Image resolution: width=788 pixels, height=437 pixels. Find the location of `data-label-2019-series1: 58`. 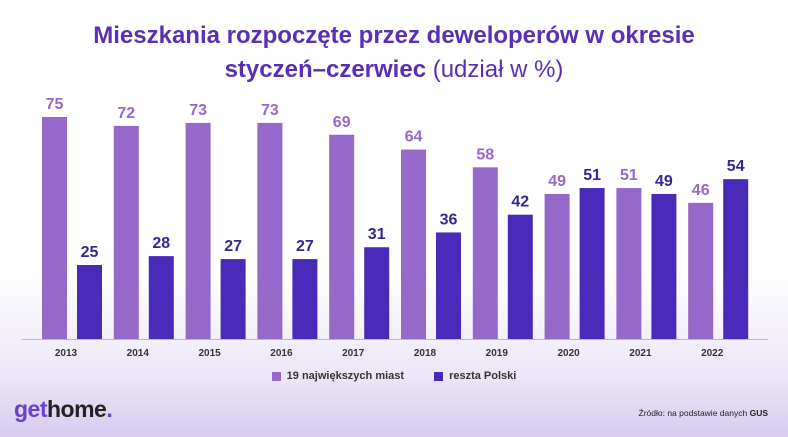

data-label-2019-series1: 58 is located at coordinates (485, 154).